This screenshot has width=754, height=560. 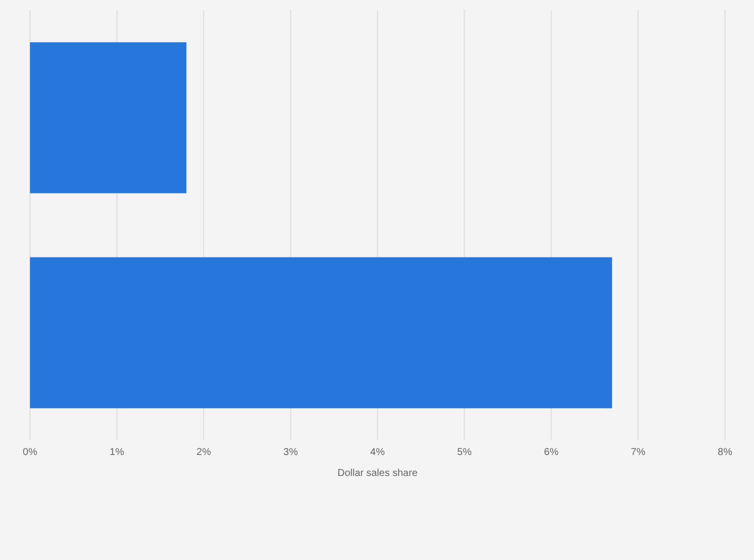 What do you see at coordinates (377, 452) in the screenshot?
I see `x-tick-label: 4%` at bounding box center [377, 452].